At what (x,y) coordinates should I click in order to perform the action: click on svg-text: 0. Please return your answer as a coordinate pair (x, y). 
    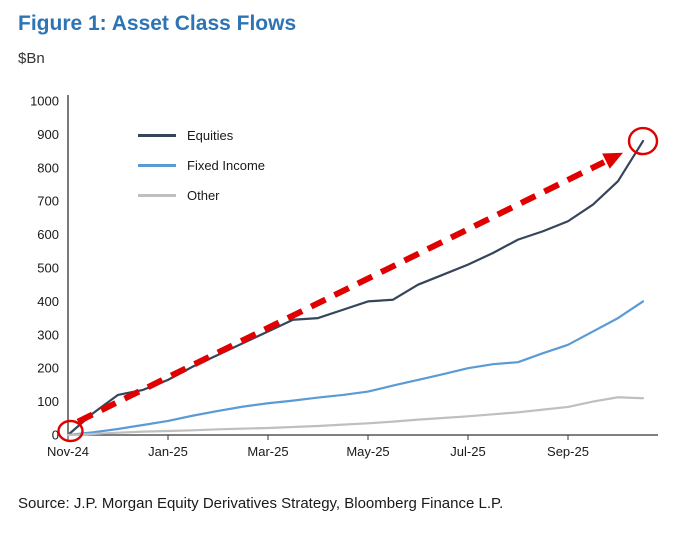
    Looking at the image, I should click on (55, 435).